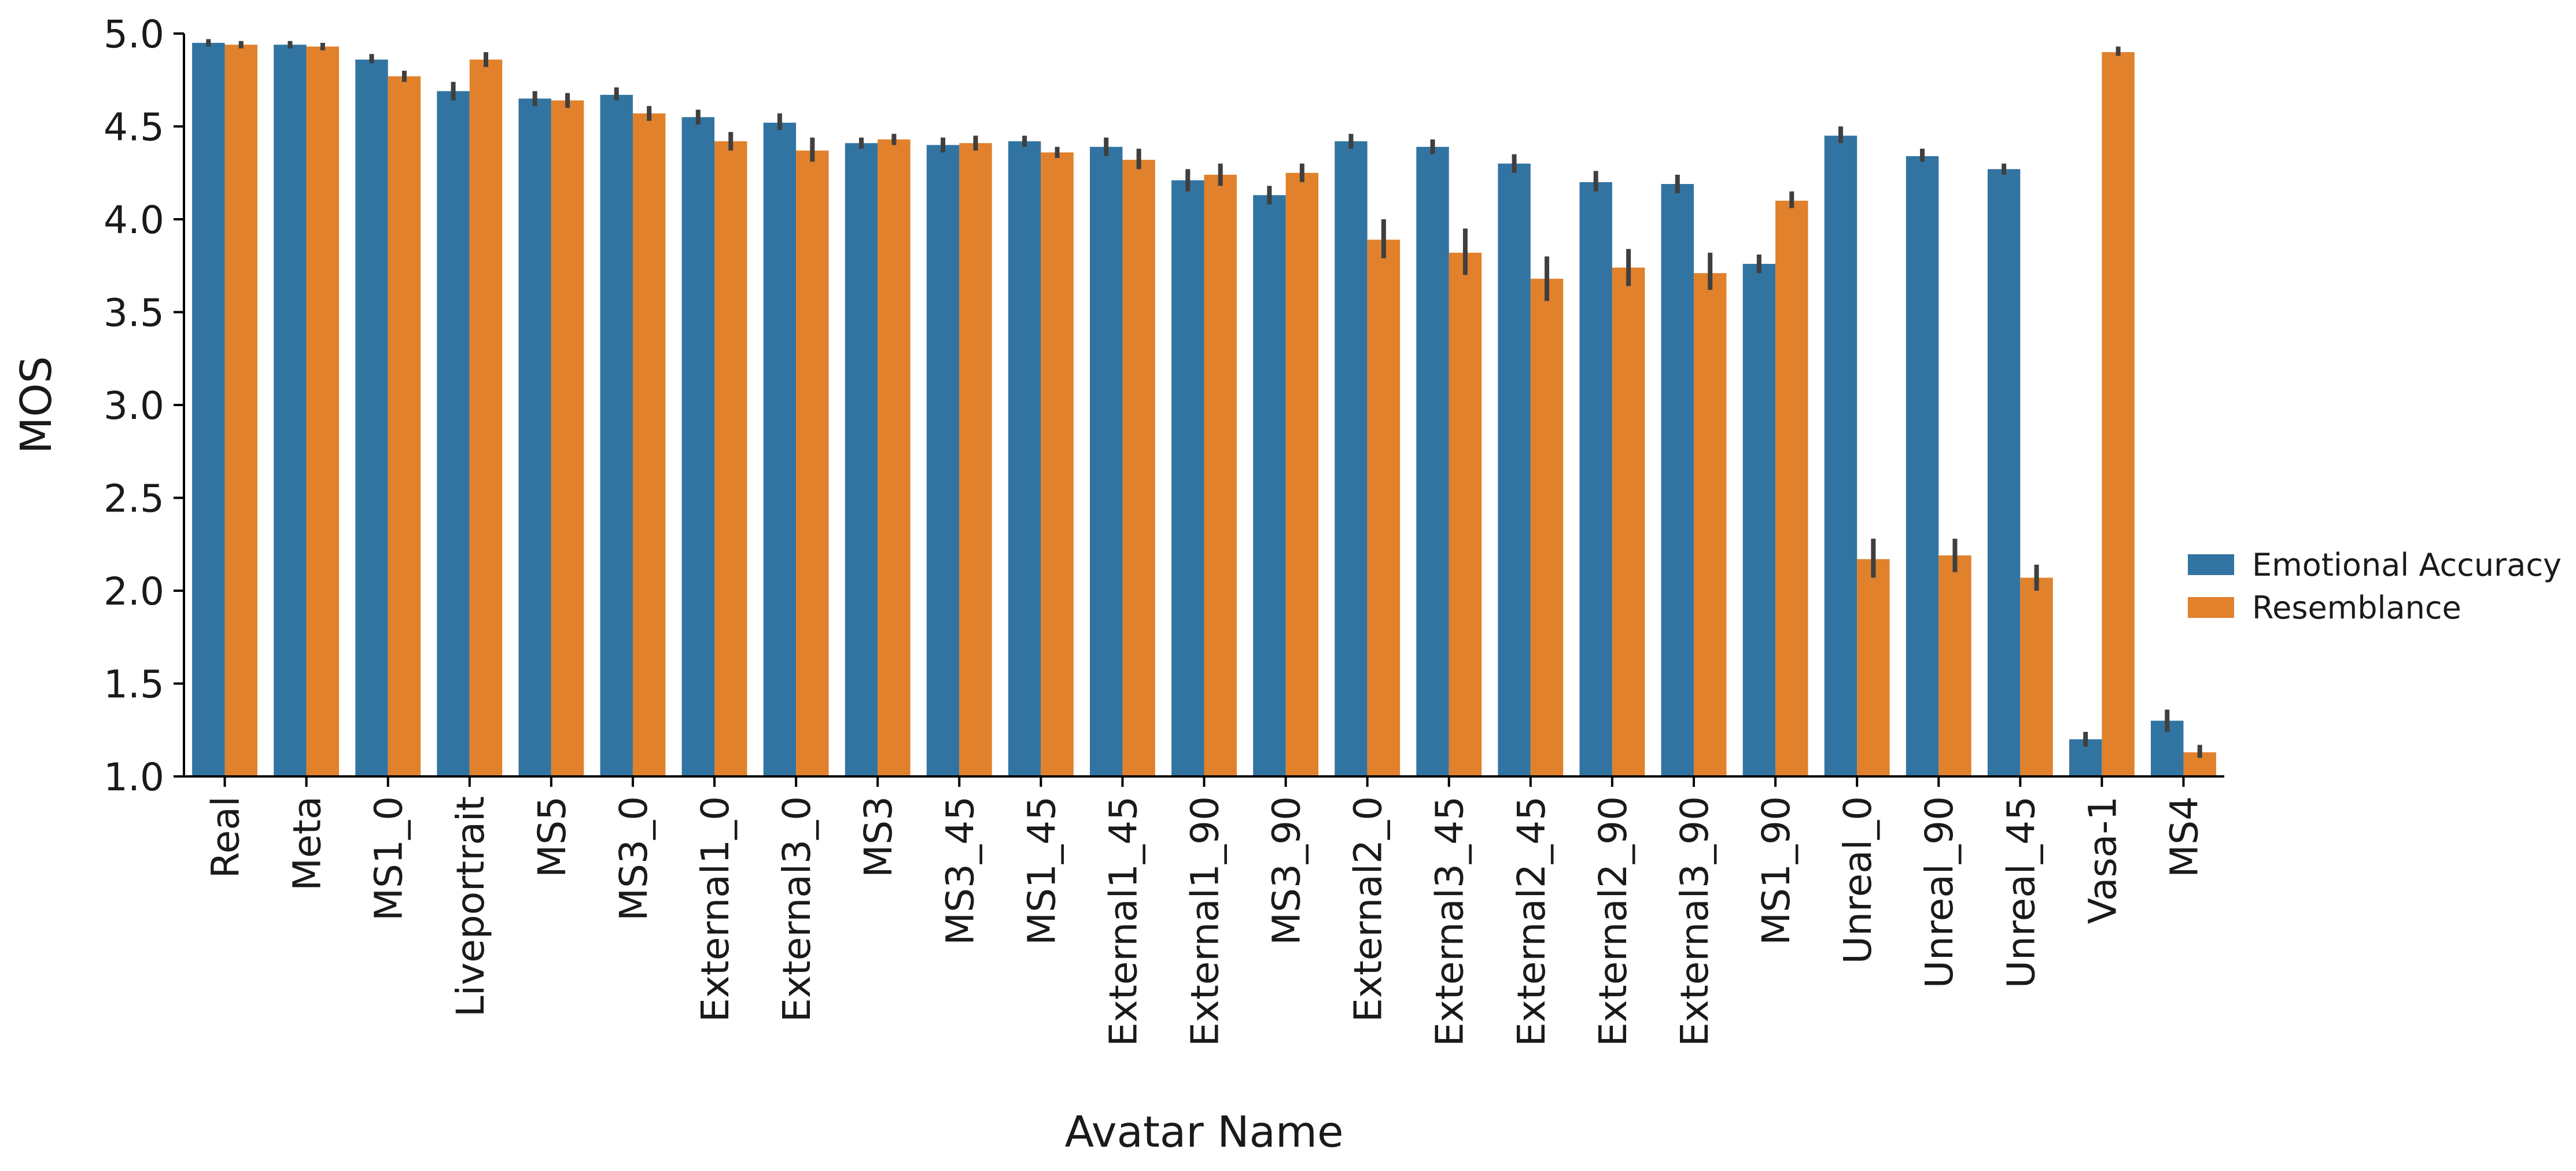  What do you see at coordinates (1939, 892) in the screenshot?
I see `x-tick-label: Unreal_90` at bounding box center [1939, 892].